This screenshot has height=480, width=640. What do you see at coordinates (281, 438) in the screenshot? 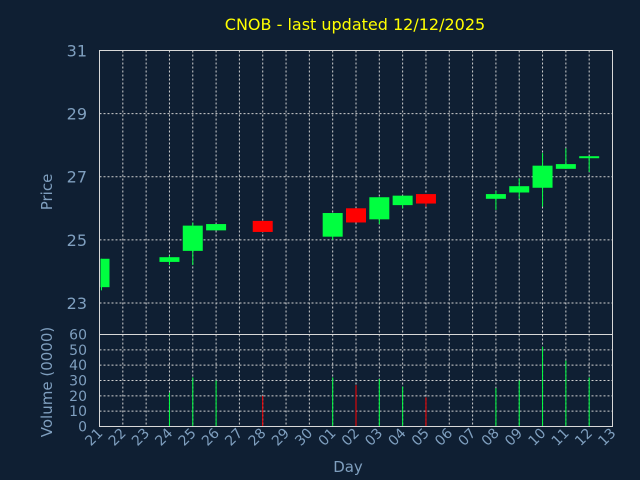
I see `x-tick-label: 29` at bounding box center [281, 438].